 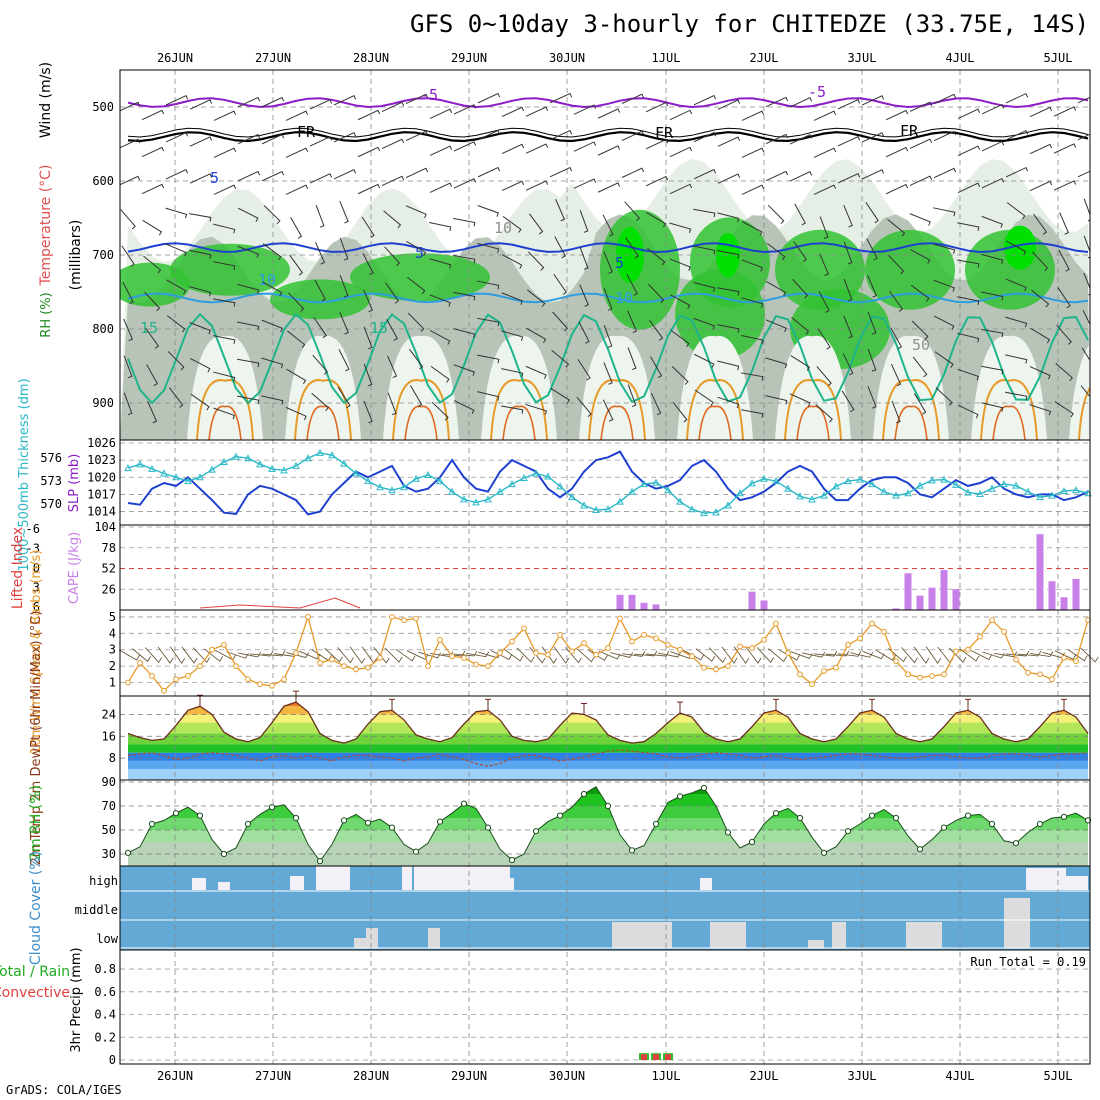 What do you see at coordinates (109, 714) in the screenshot?
I see `temp-tick-label: 24` at bounding box center [109, 714].